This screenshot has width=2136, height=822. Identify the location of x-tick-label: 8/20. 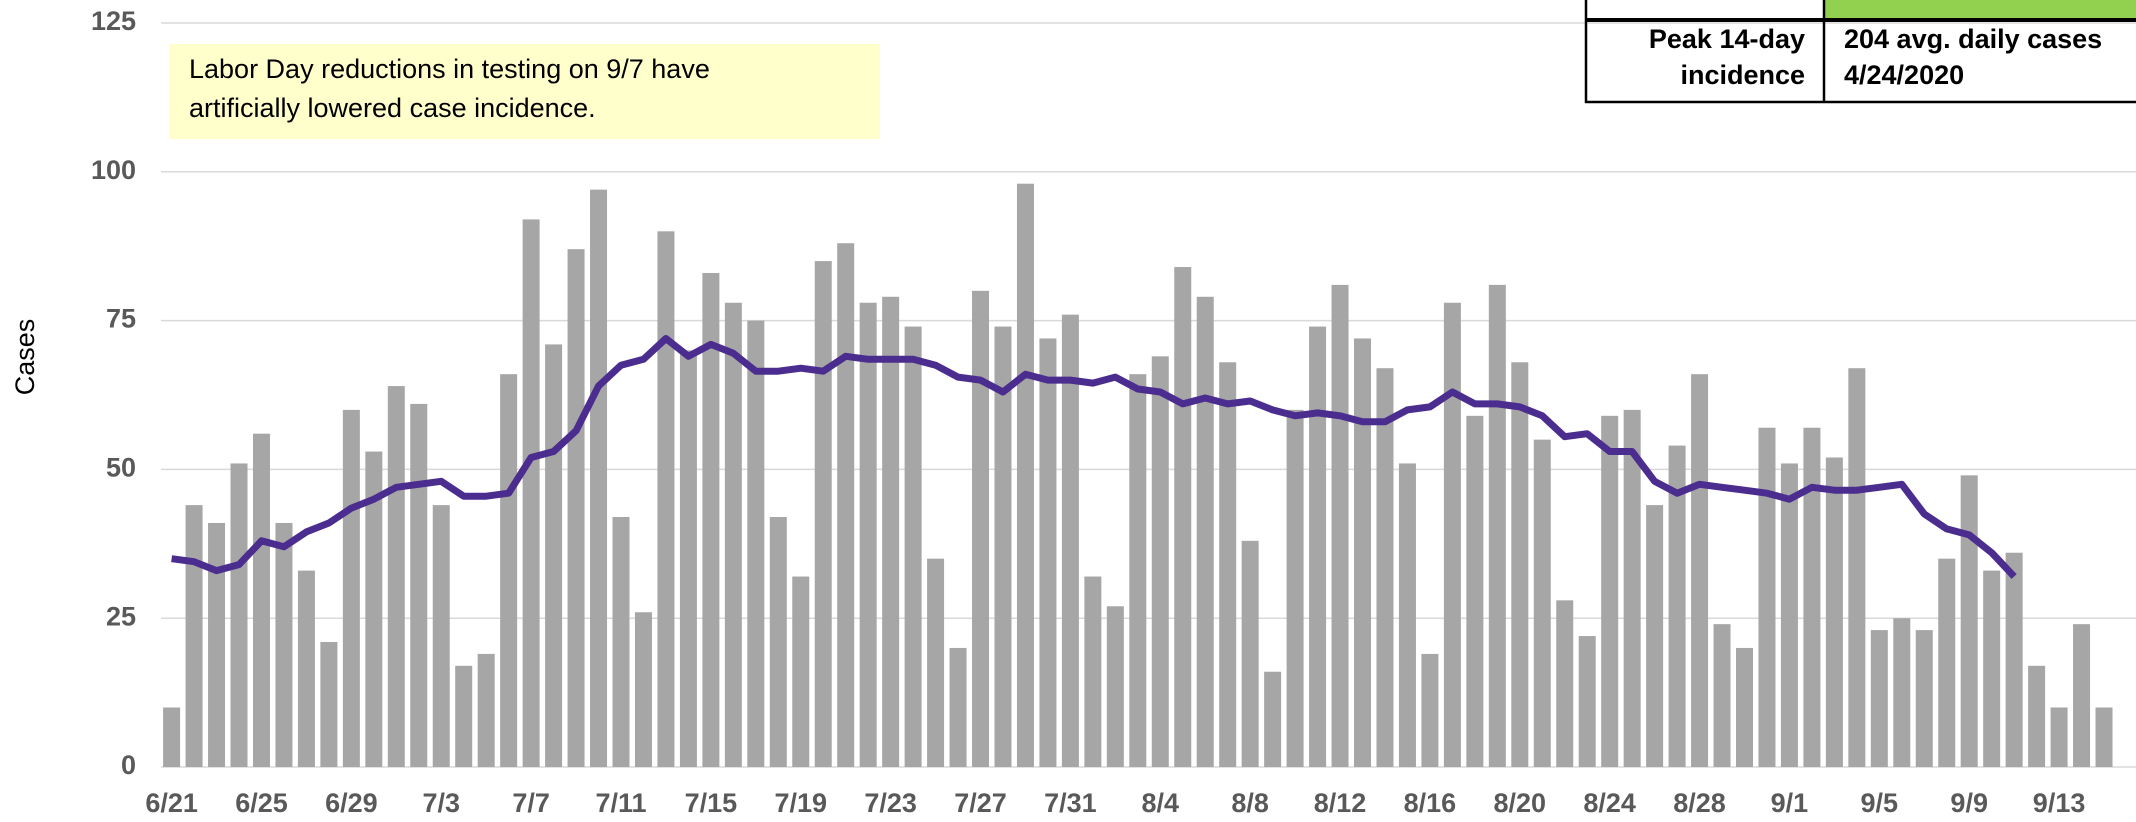
(1520, 803).